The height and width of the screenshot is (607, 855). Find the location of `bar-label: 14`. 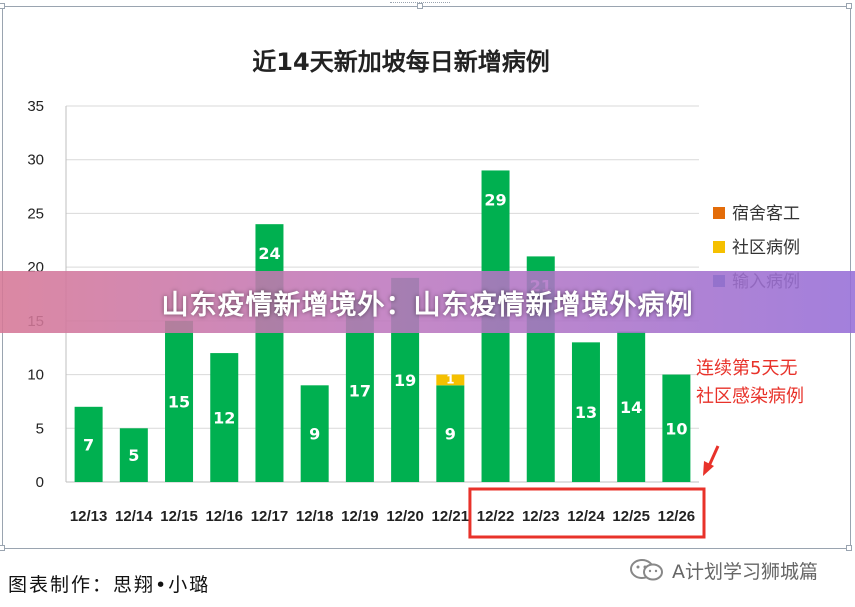

bar-label: 14 is located at coordinates (631, 407).